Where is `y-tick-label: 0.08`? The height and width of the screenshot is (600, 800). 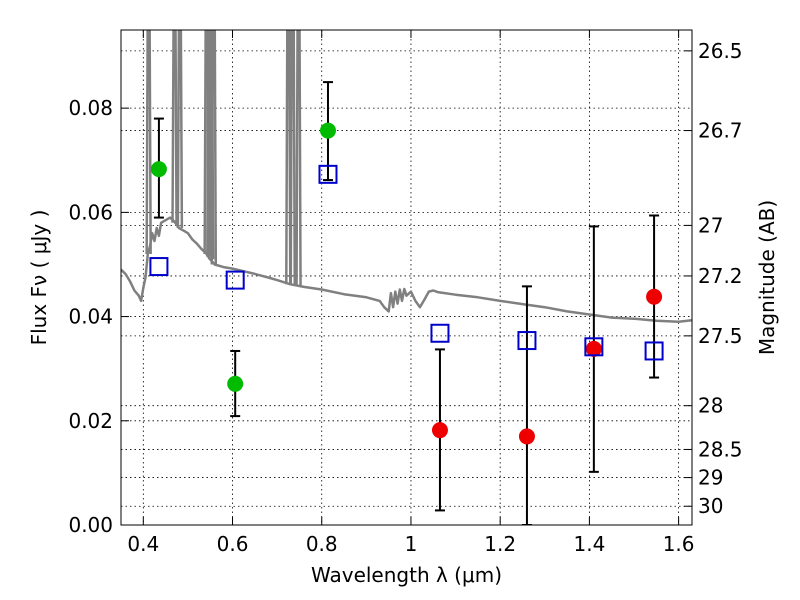
y-tick-label: 0.08 is located at coordinates (90, 108).